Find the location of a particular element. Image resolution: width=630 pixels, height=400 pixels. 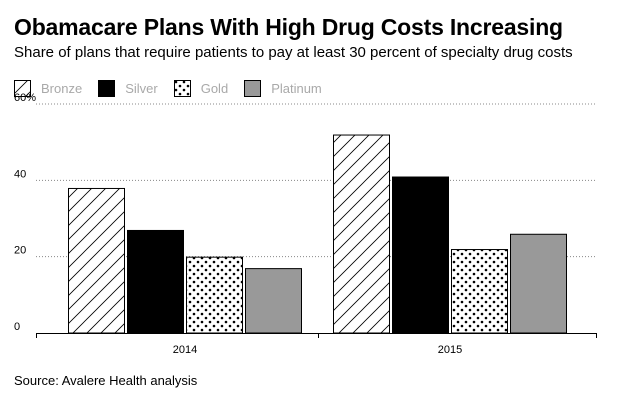

y-tick-label: 60% is located at coordinates (25, 98).